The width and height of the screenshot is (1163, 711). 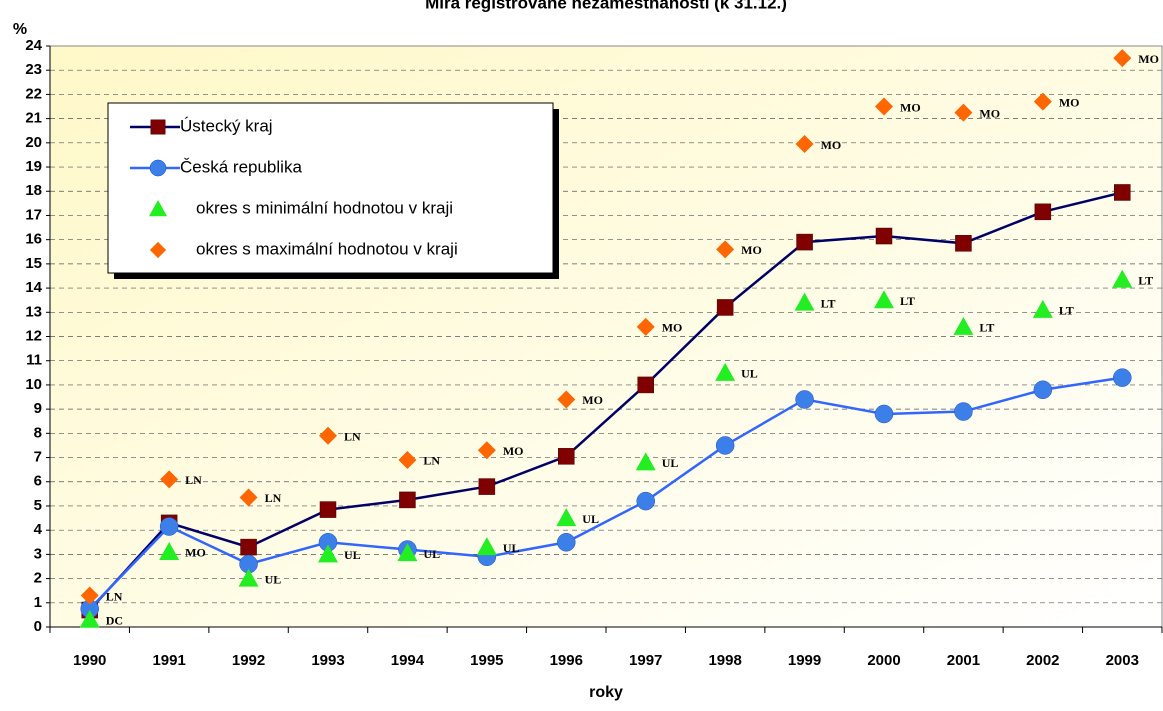 What do you see at coordinates (34, 360) in the screenshot?
I see `y-tick-label: 11` at bounding box center [34, 360].